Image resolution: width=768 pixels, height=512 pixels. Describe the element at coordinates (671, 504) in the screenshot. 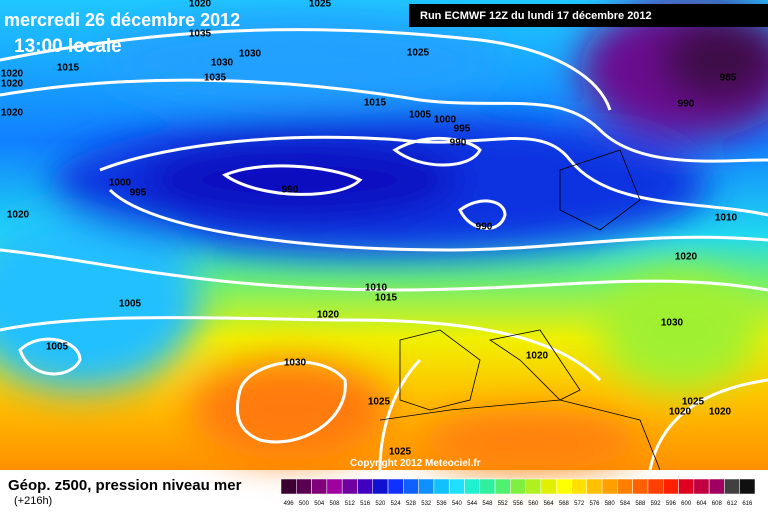

I see `colorbar-label: 596` at that location.